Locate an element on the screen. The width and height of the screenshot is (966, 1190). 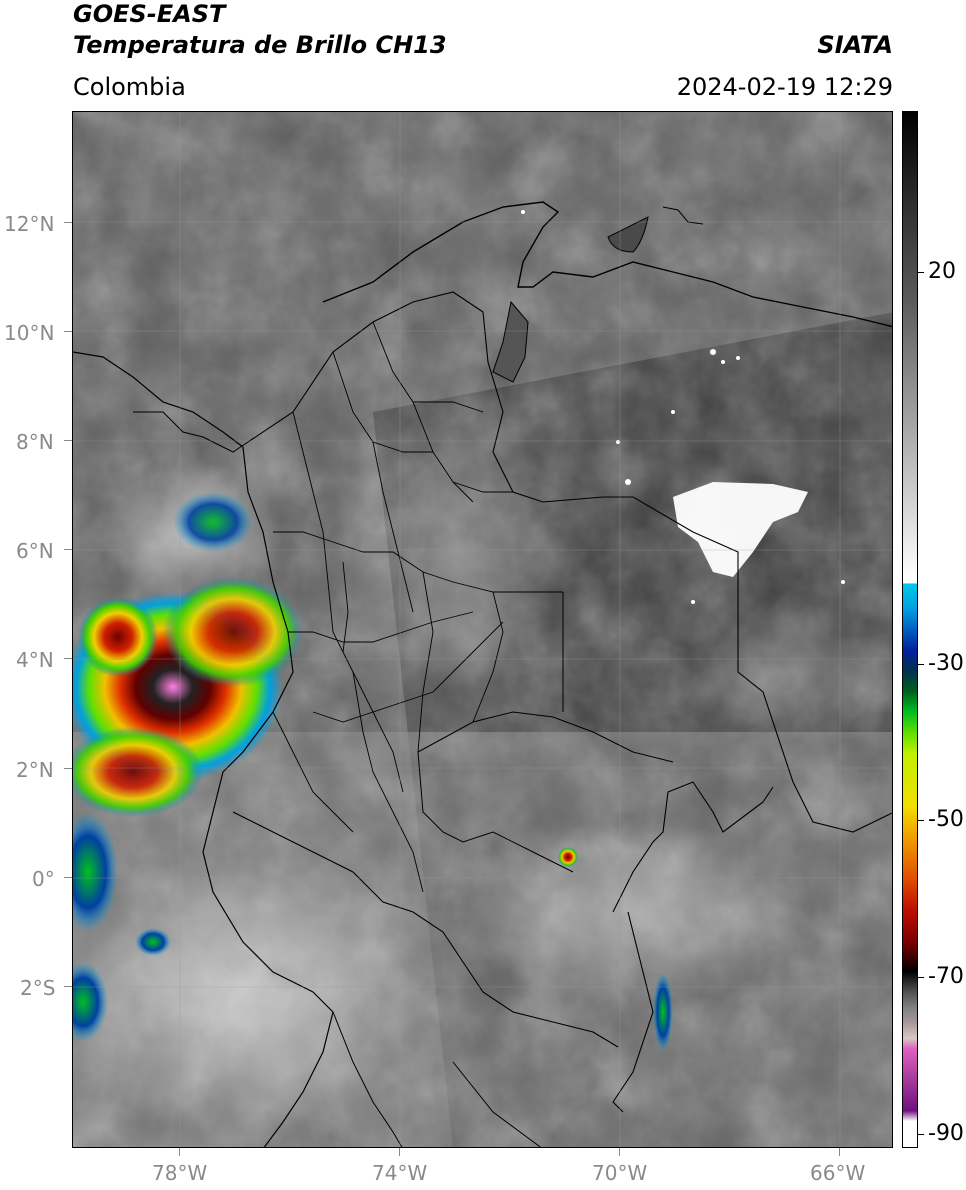
department-borders is located at coordinates (417, 607).